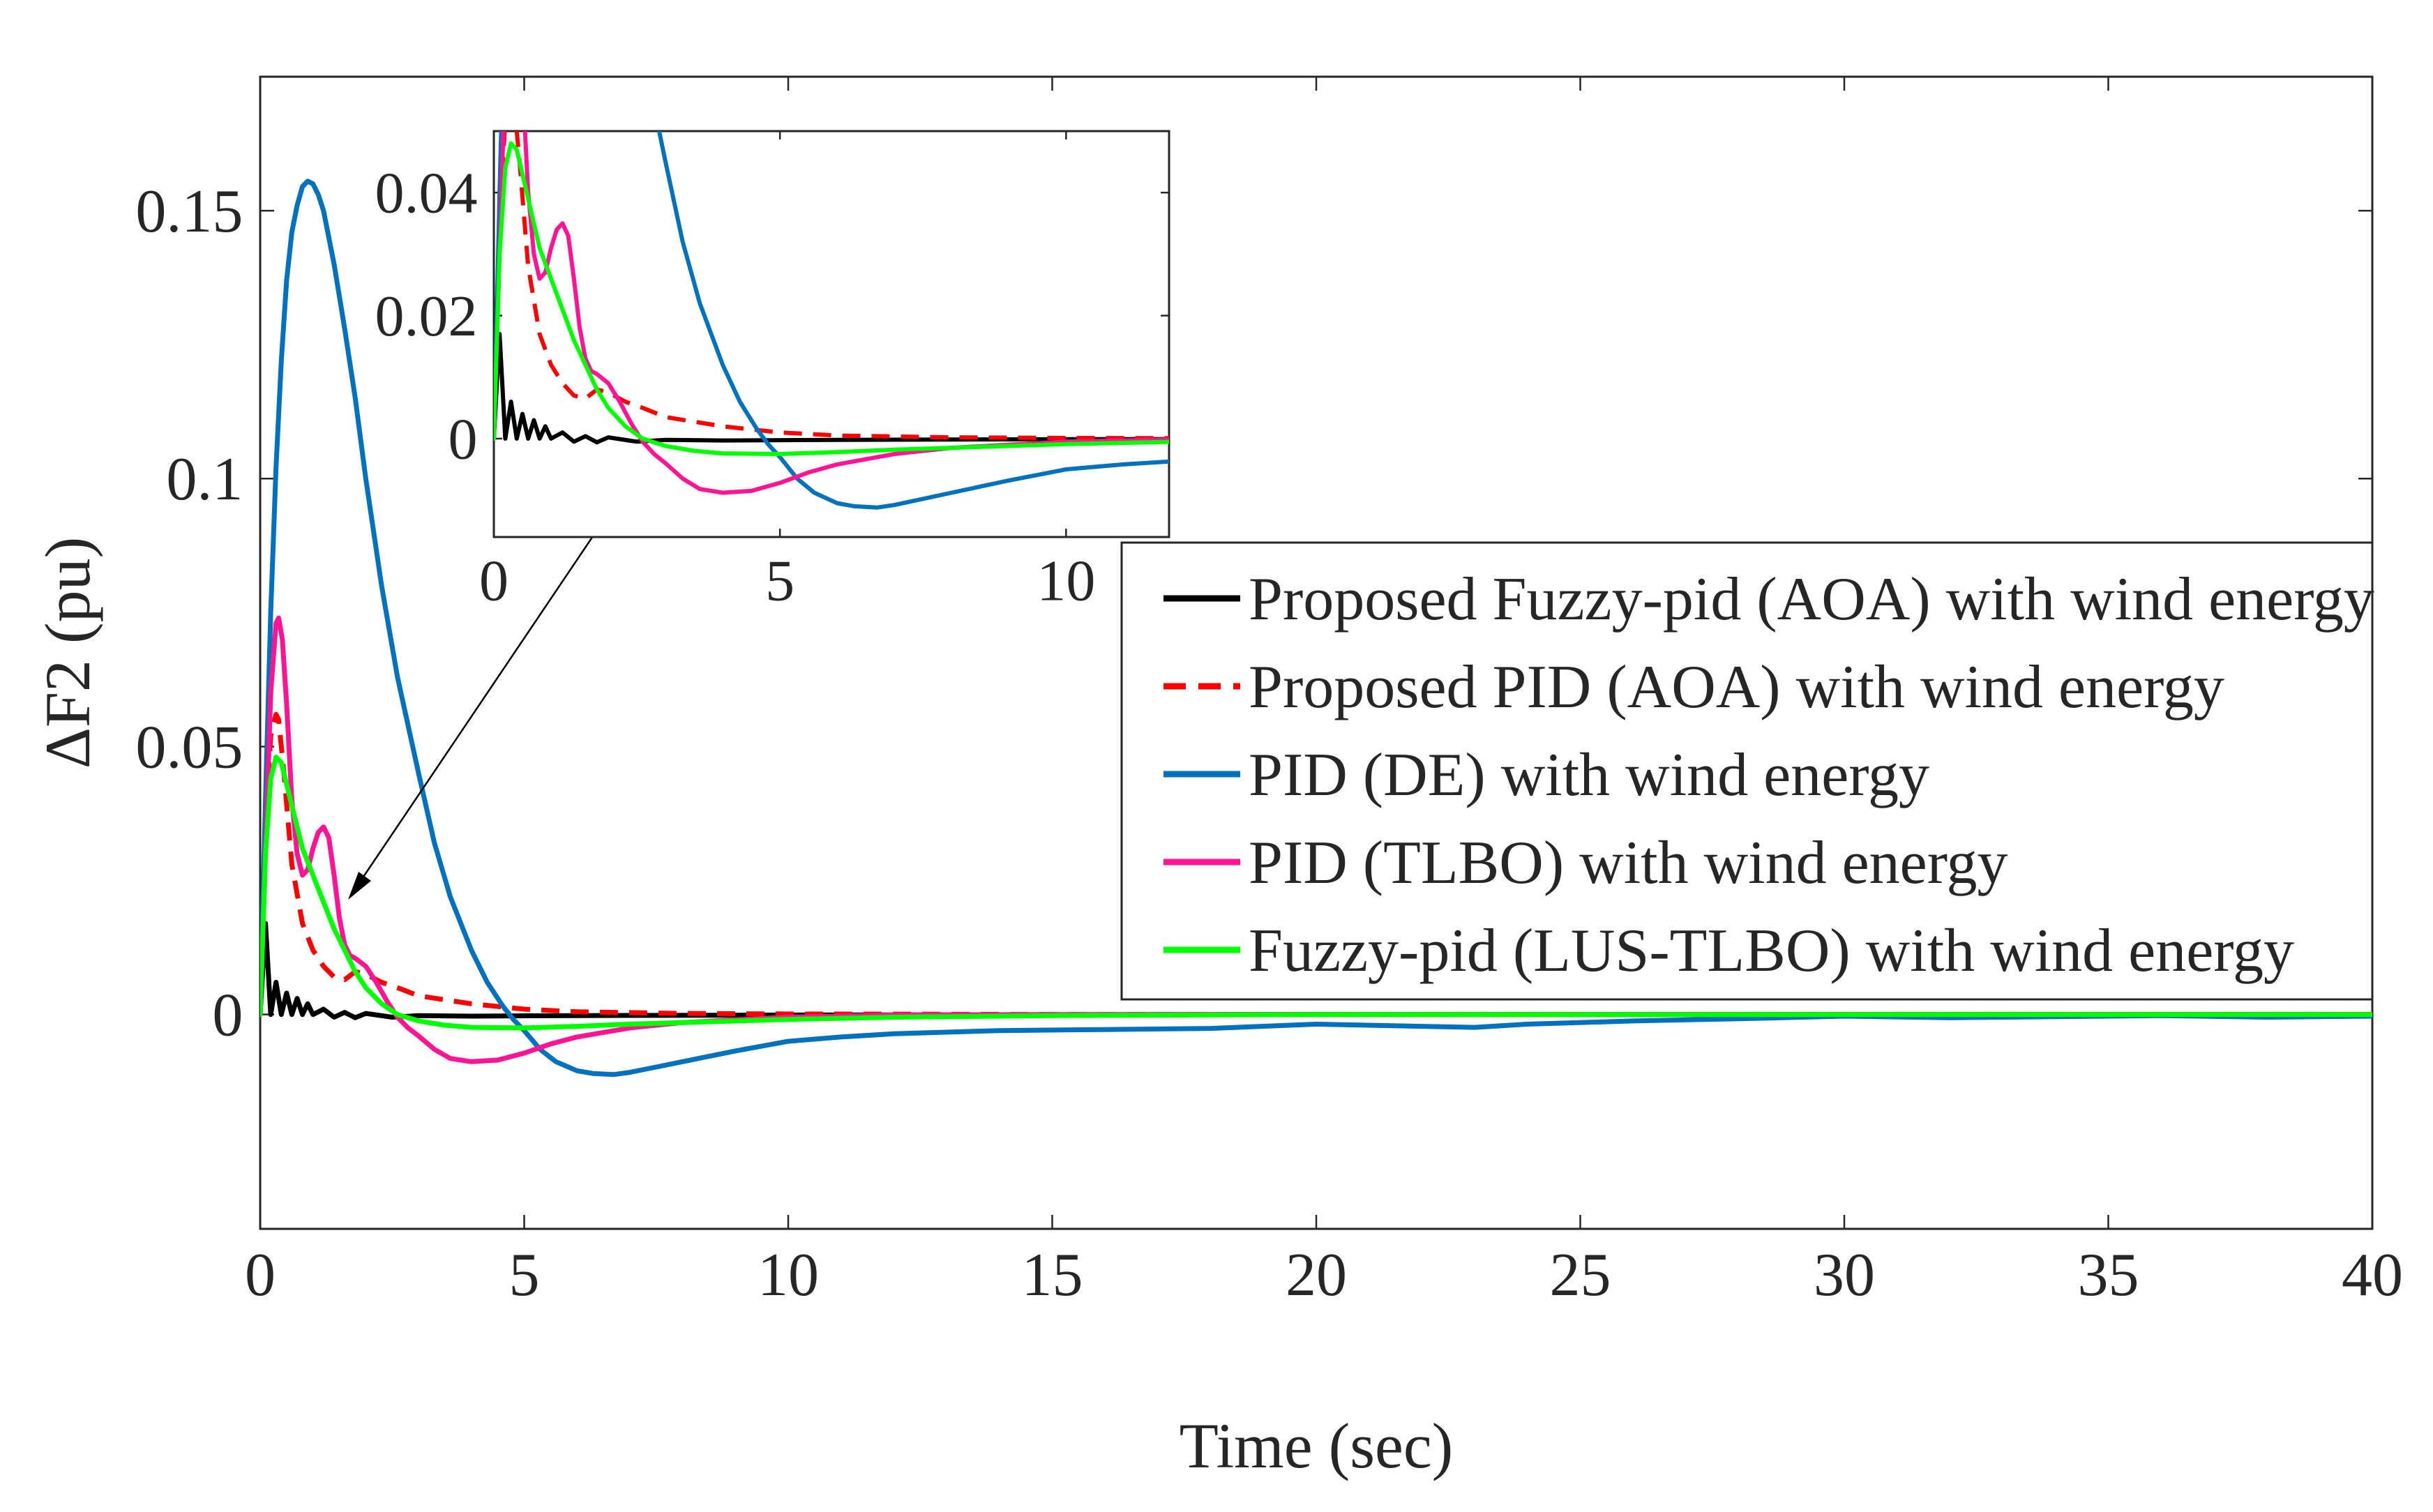 Image resolution: width=2433 pixels, height=1512 pixels. Describe the element at coordinates (1316, 1275) in the screenshot. I see `main-x-tick-label: 20` at that location.